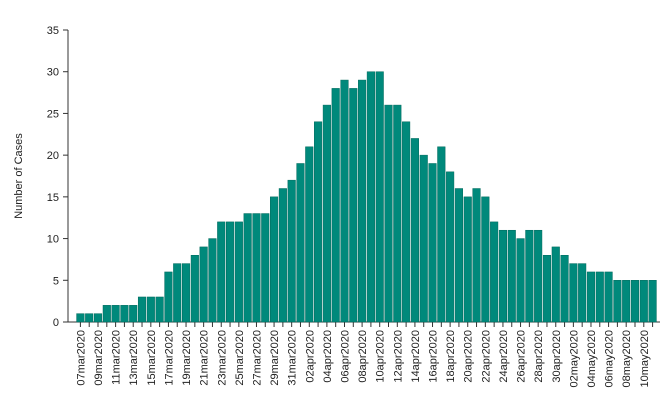  I want to click on x-tick-label: 06apr2020, so click(345, 356).